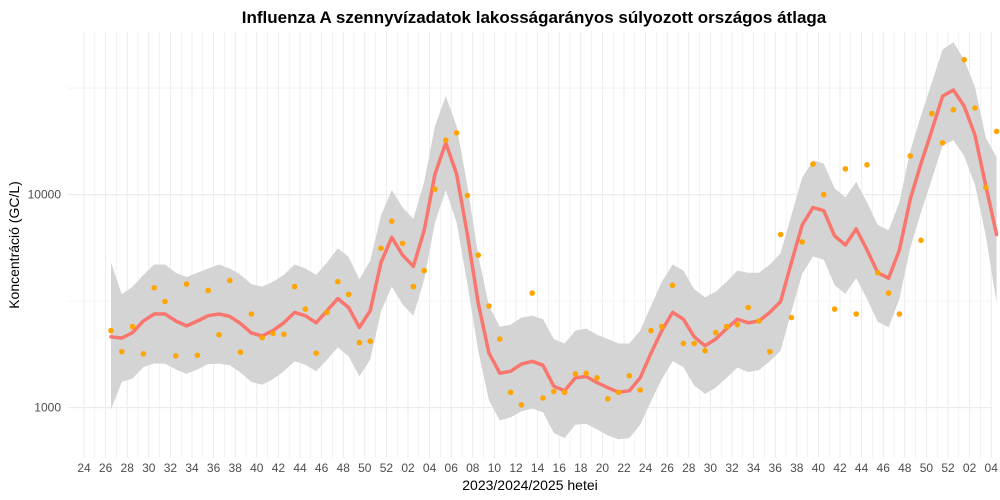 This screenshot has height=500, width=1000. I want to click on y-tick-label: 10000, so click(45, 195).